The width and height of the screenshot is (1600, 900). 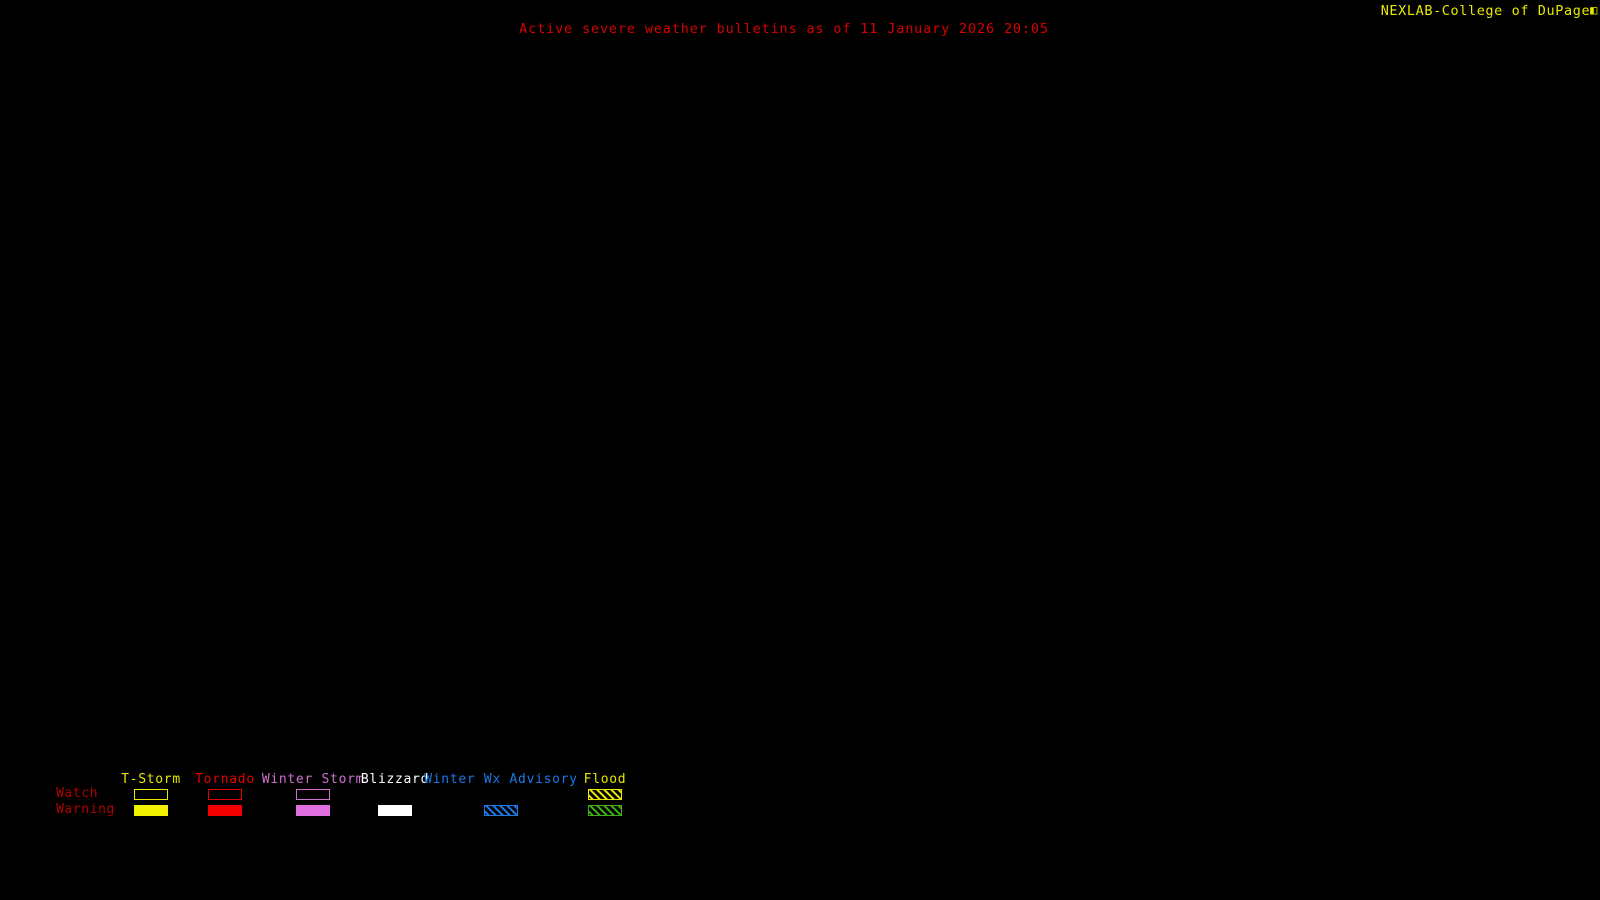 I want to click on legend-row-label-warning: Warning, so click(x=85, y=809).